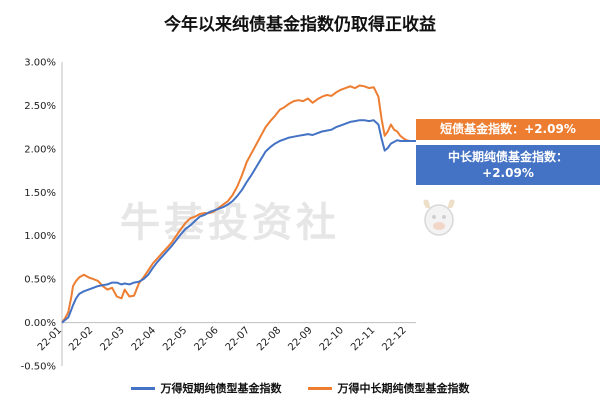 The image size is (600, 412). What do you see at coordinates (230, 223) in the screenshot?
I see `watermark-text: 牛基投资社` at bounding box center [230, 223].